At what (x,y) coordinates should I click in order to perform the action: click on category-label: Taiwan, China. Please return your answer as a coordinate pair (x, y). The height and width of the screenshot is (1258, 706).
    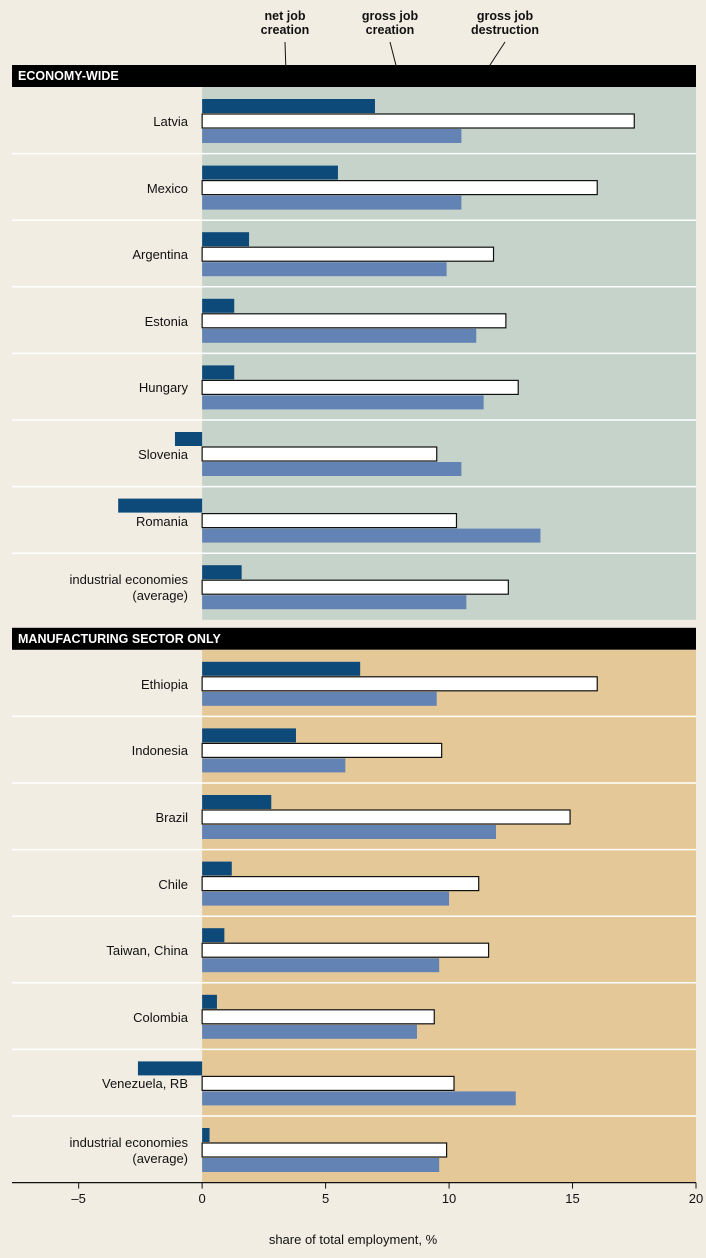
    Looking at the image, I should click on (147, 951).